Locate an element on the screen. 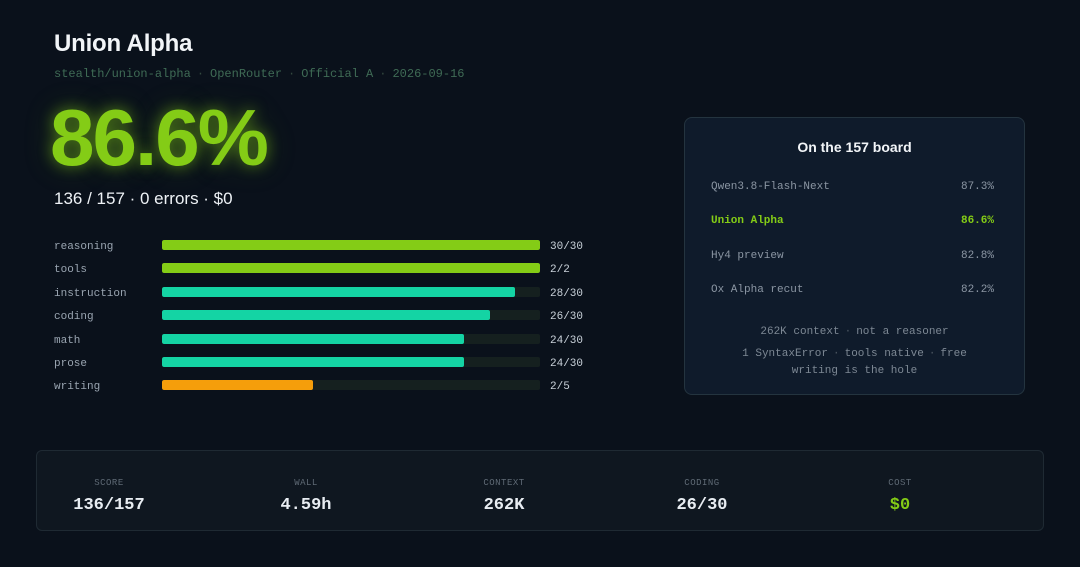 This screenshot has height=567, width=1080. leaderboard-model-score: 87.3% is located at coordinates (977, 187).